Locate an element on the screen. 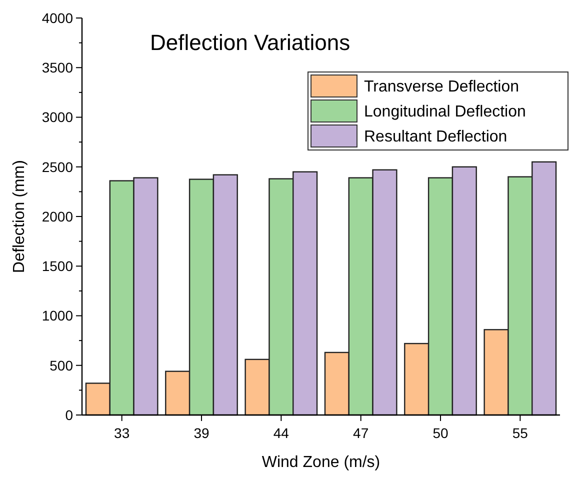  y-tick-label: 500 is located at coordinates (62, 365).